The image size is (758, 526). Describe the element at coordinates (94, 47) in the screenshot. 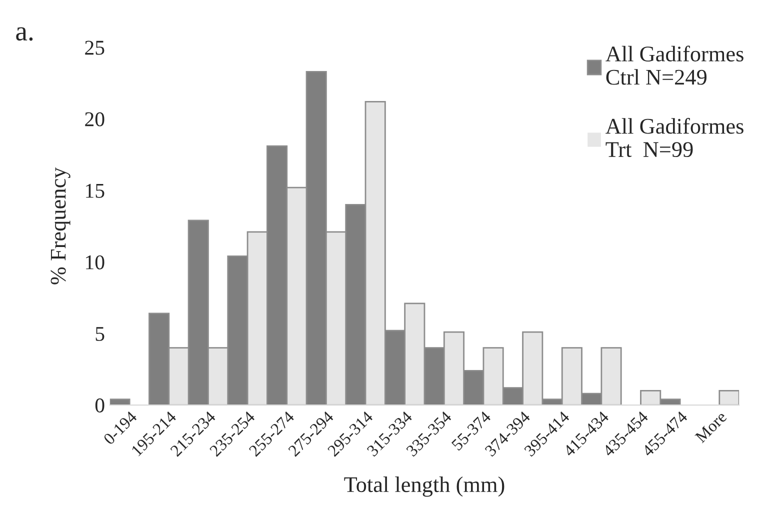

I see `y-tick-label: 25` at that location.